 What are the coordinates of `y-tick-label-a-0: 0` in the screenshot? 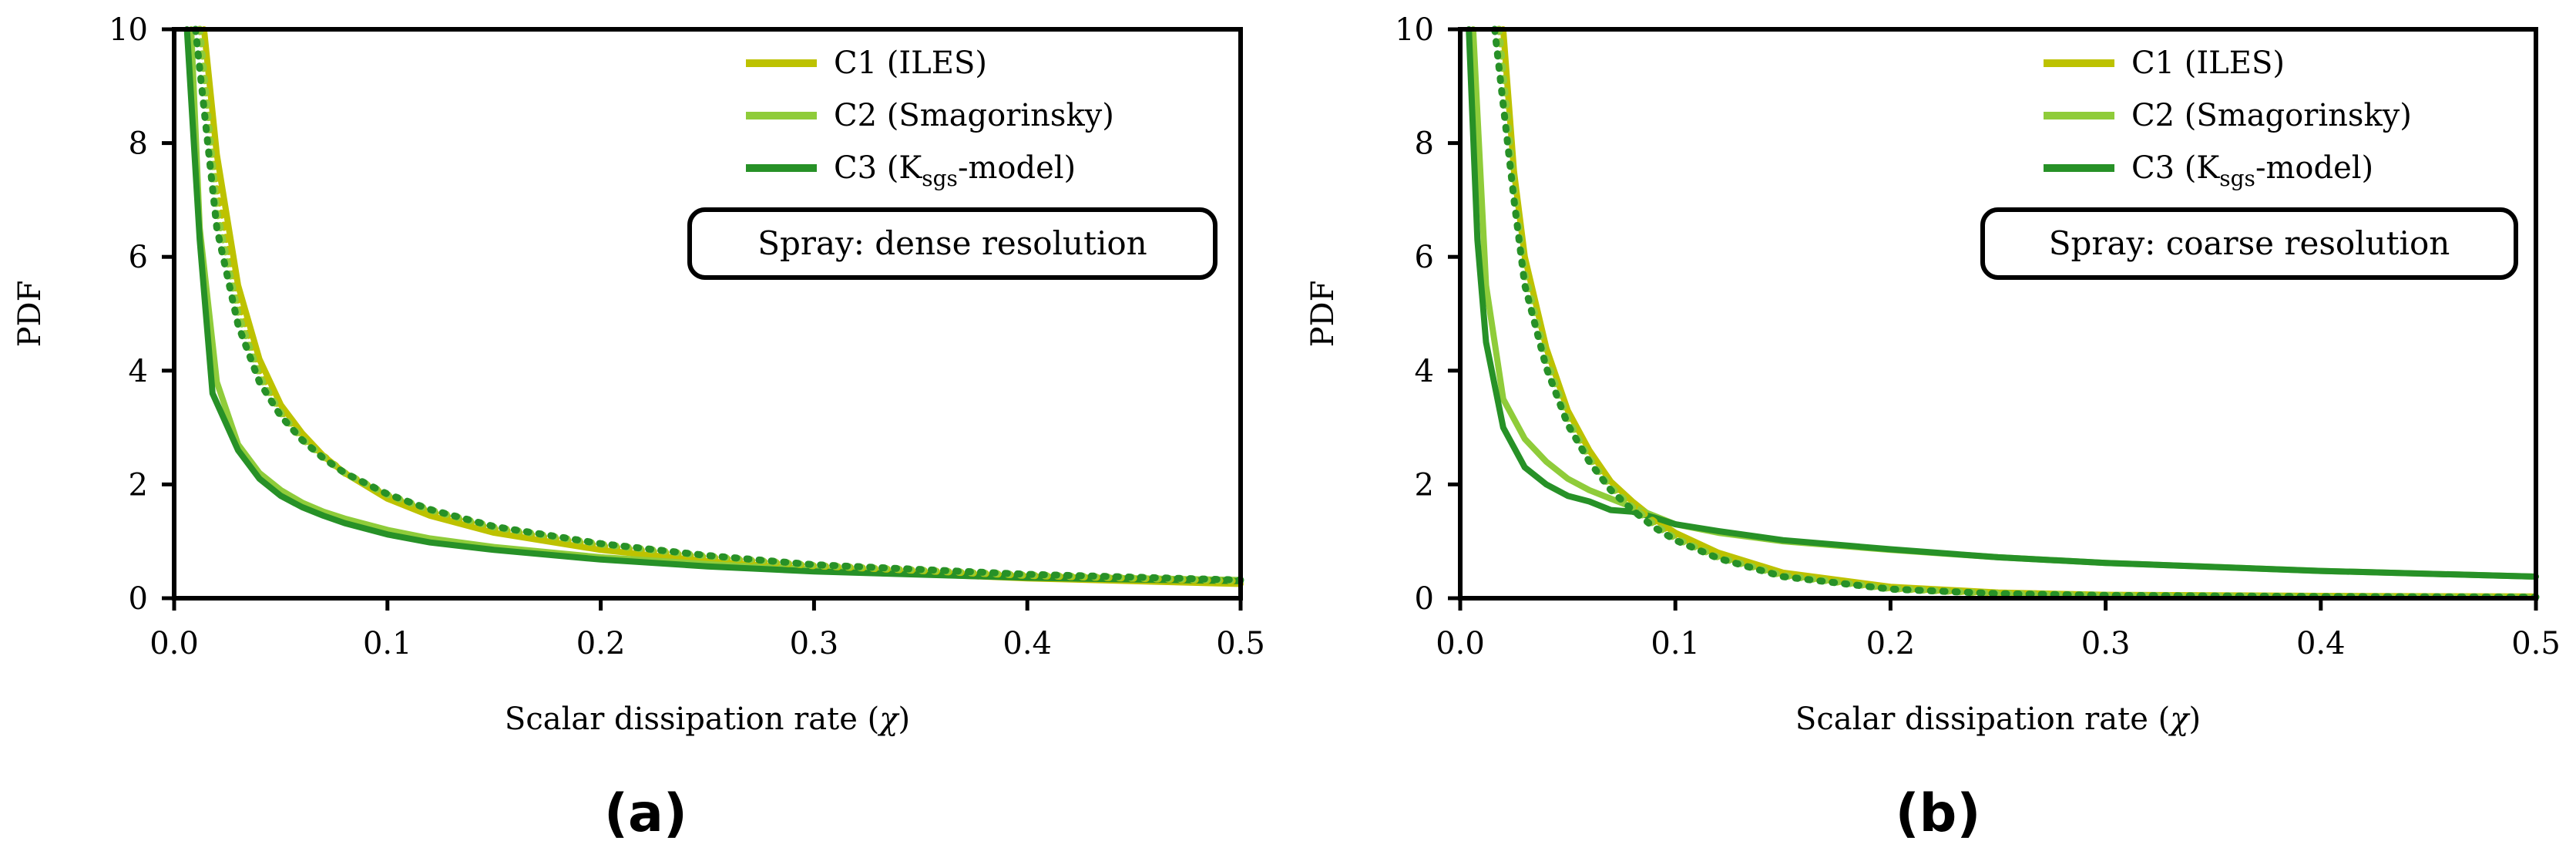 It's located at (138, 599).